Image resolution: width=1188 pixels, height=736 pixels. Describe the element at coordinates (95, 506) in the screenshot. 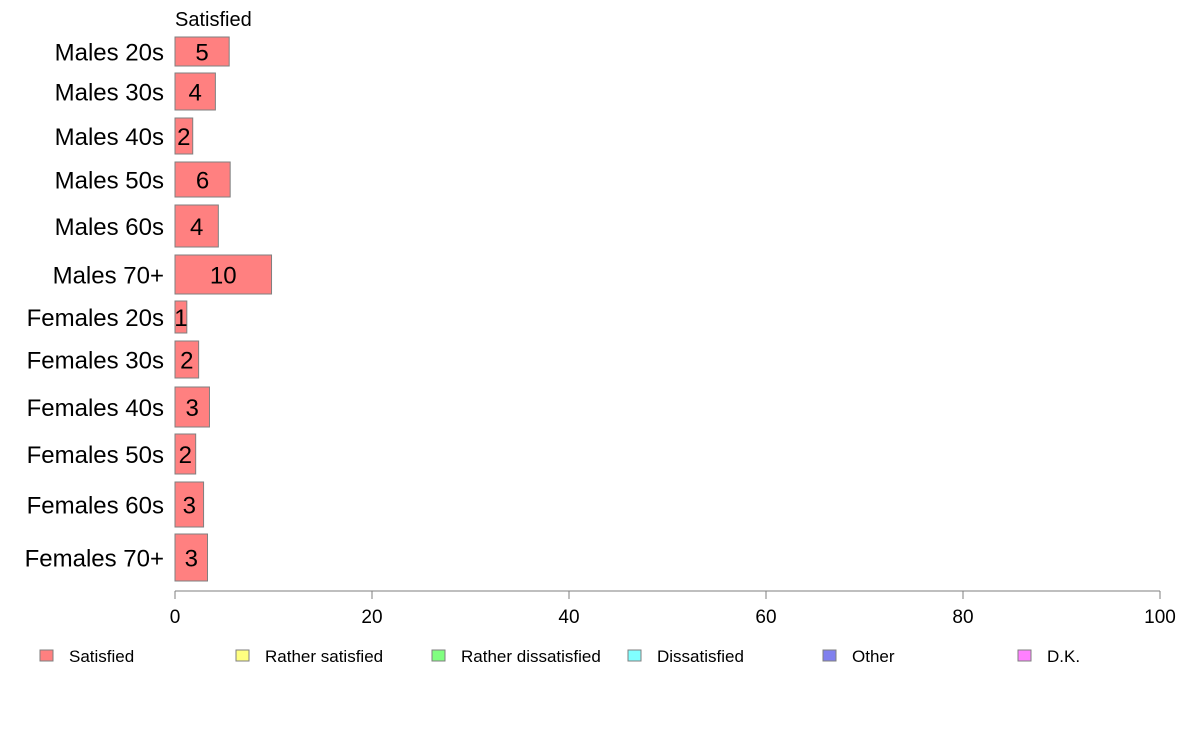

I see `category-label: Females 60s` at that location.